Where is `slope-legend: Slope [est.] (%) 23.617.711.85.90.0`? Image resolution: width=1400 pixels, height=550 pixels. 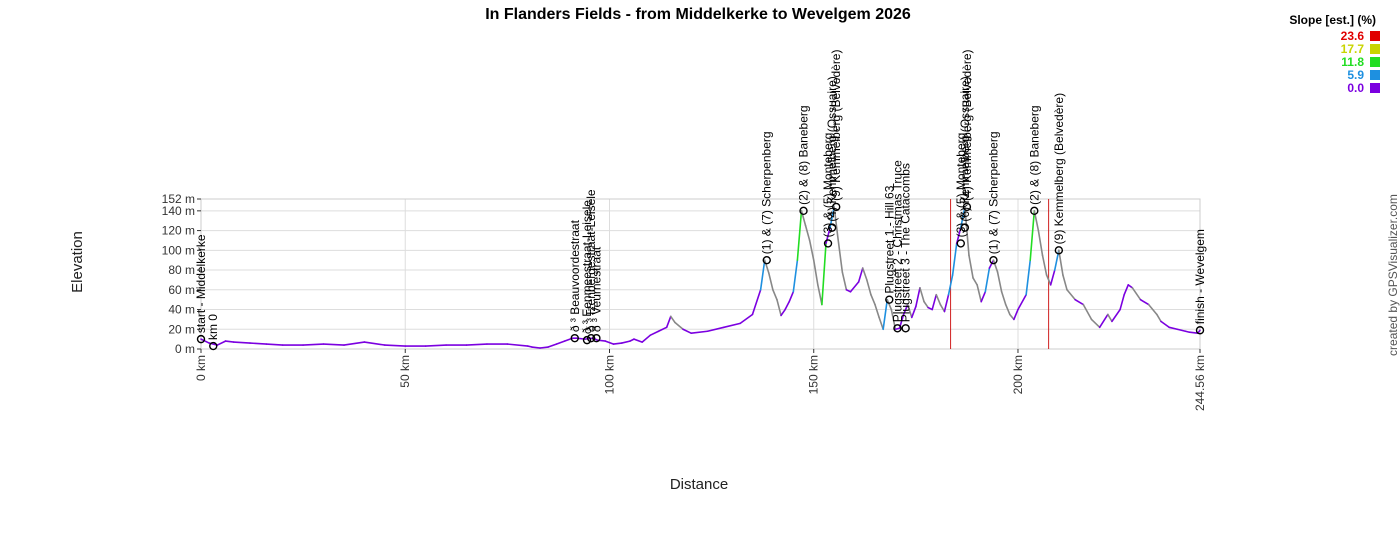 slope-legend: Slope [est.] (%) 23.617.711.85.90.0 is located at coordinates (1334, 54).